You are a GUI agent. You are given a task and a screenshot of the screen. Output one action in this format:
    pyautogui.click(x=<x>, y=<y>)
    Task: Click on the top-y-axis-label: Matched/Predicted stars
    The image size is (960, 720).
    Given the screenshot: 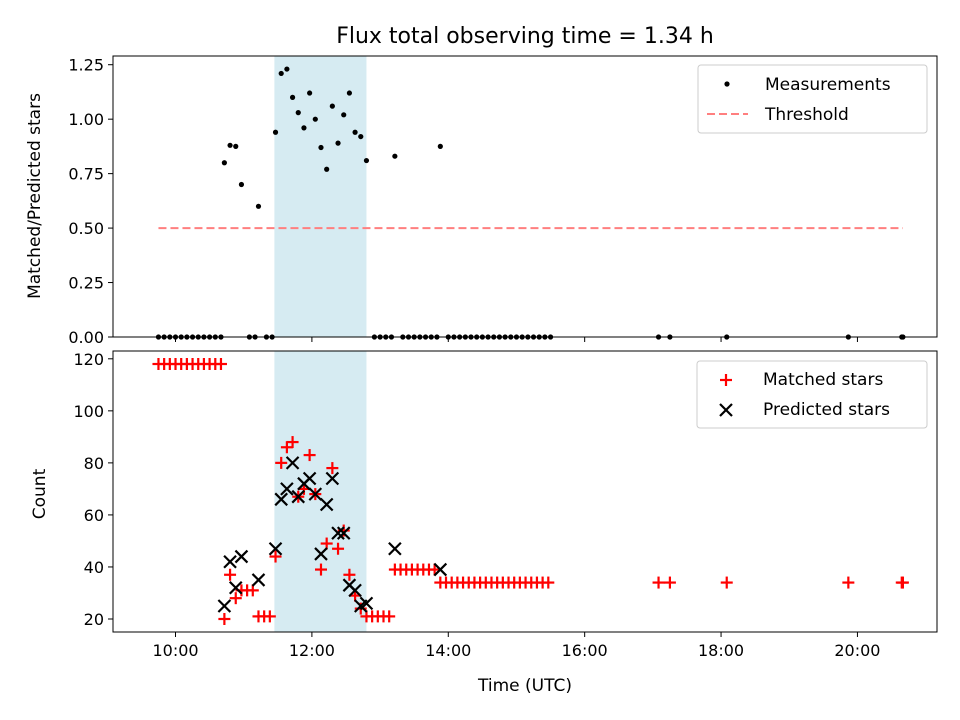 What is the action you would take?
    pyautogui.click(x=35, y=196)
    